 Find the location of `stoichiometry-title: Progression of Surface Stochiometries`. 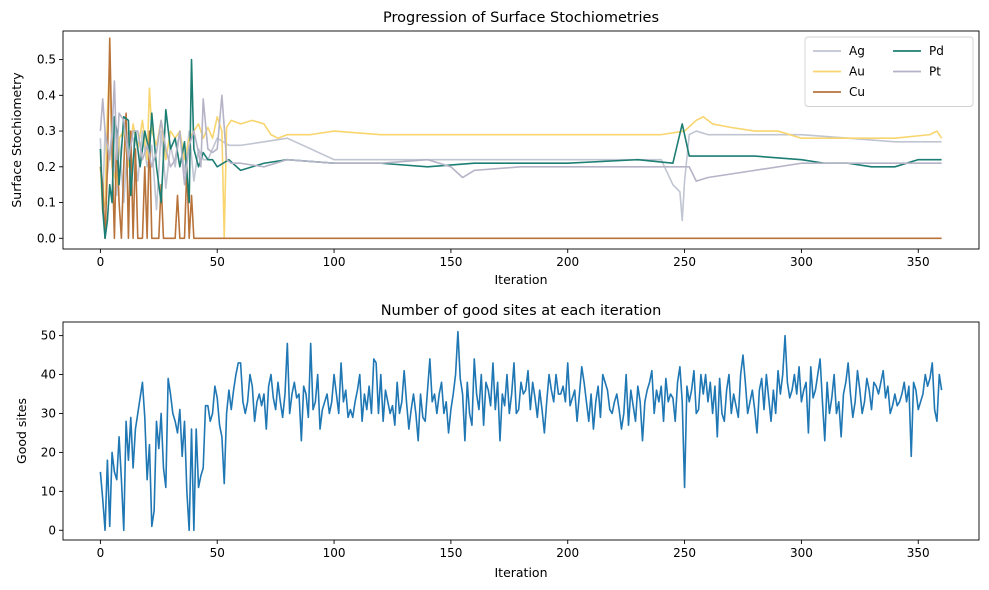

stoichiometry-title: Progression of Surface Stochiometries is located at coordinates (521, 18).